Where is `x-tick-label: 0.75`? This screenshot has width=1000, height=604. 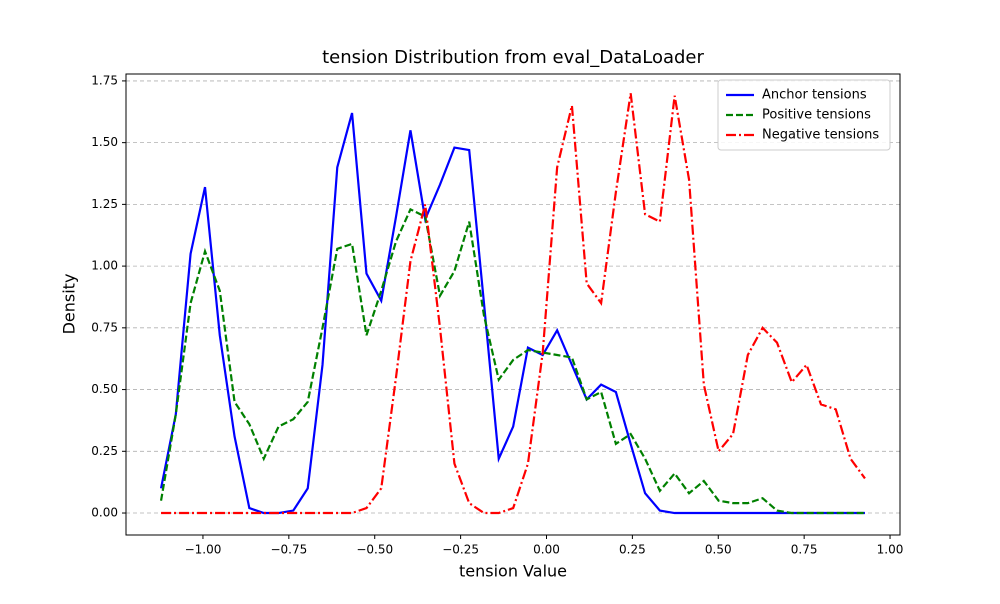
x-tick-label: 0.75 is located at coordinates (804, 550).